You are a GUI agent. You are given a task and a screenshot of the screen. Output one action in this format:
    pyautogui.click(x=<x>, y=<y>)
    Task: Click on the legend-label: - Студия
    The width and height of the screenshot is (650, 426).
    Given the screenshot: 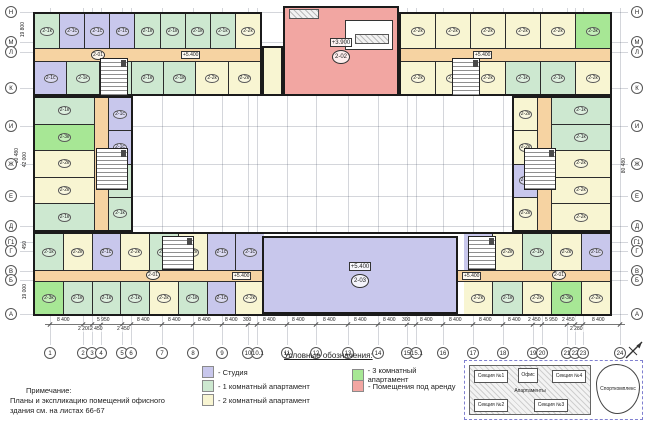 What is the action you would take?
    pyautogui.click(x=233, y=372)
    